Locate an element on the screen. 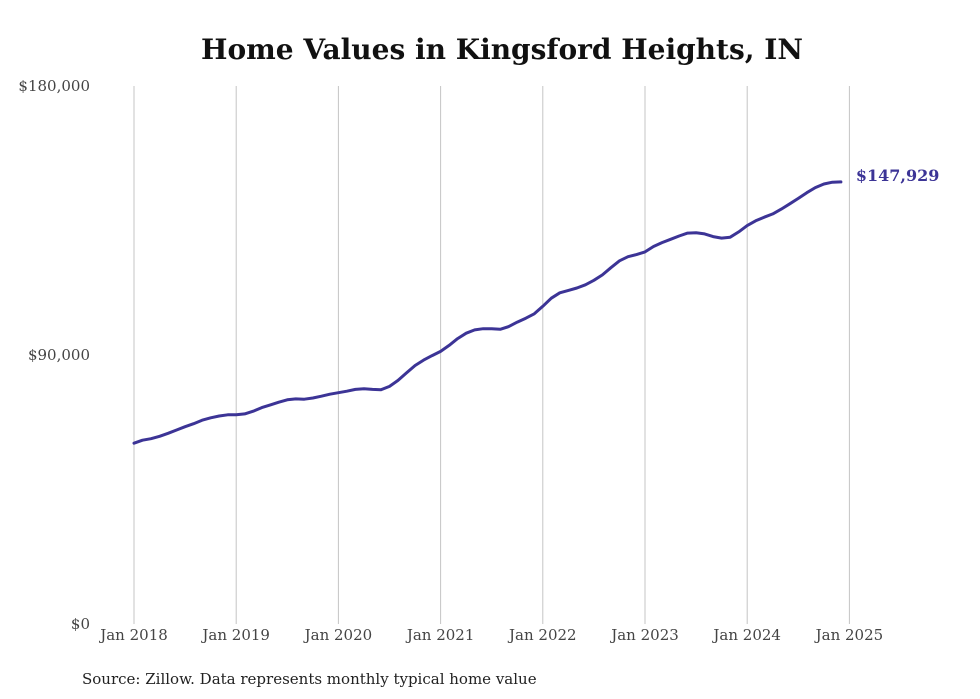  x-tick-label: Jan 2019 is located at coordinates (235, 635).